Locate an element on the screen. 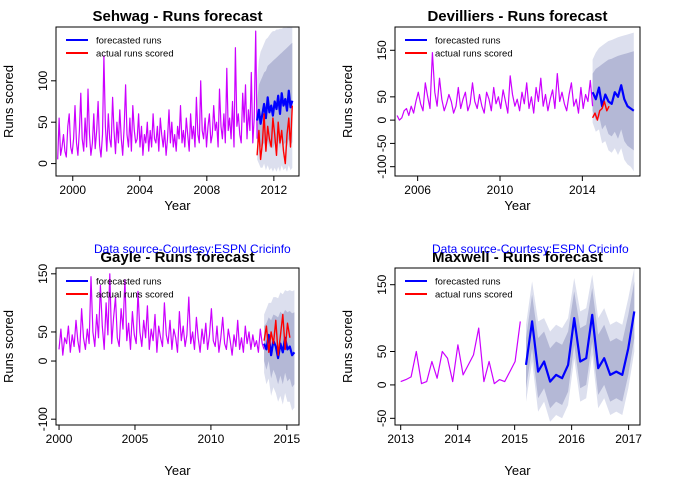 This screenshot has height=482, width=676. x-tick-label: 2004 is located at coordinates (139, 190).